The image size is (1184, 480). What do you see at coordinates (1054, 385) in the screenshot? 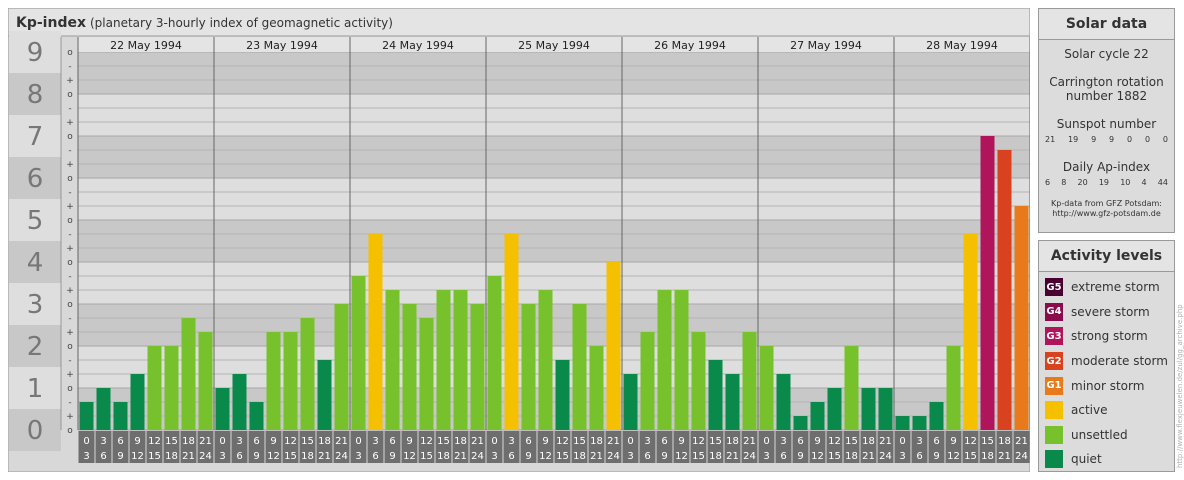
I see `g1-swatch: G1` at bounding box center [1054, 385].